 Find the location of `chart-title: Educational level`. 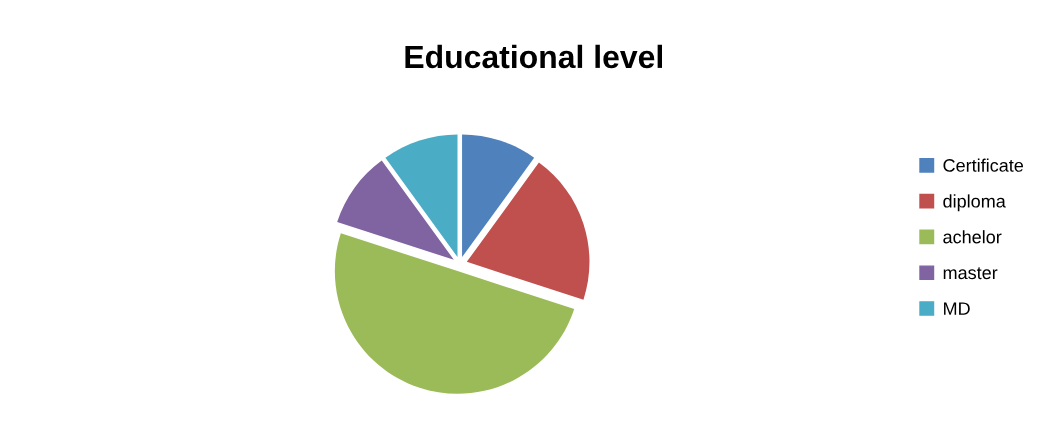

chart-title: Educational level is located at coordinates (534, 56).